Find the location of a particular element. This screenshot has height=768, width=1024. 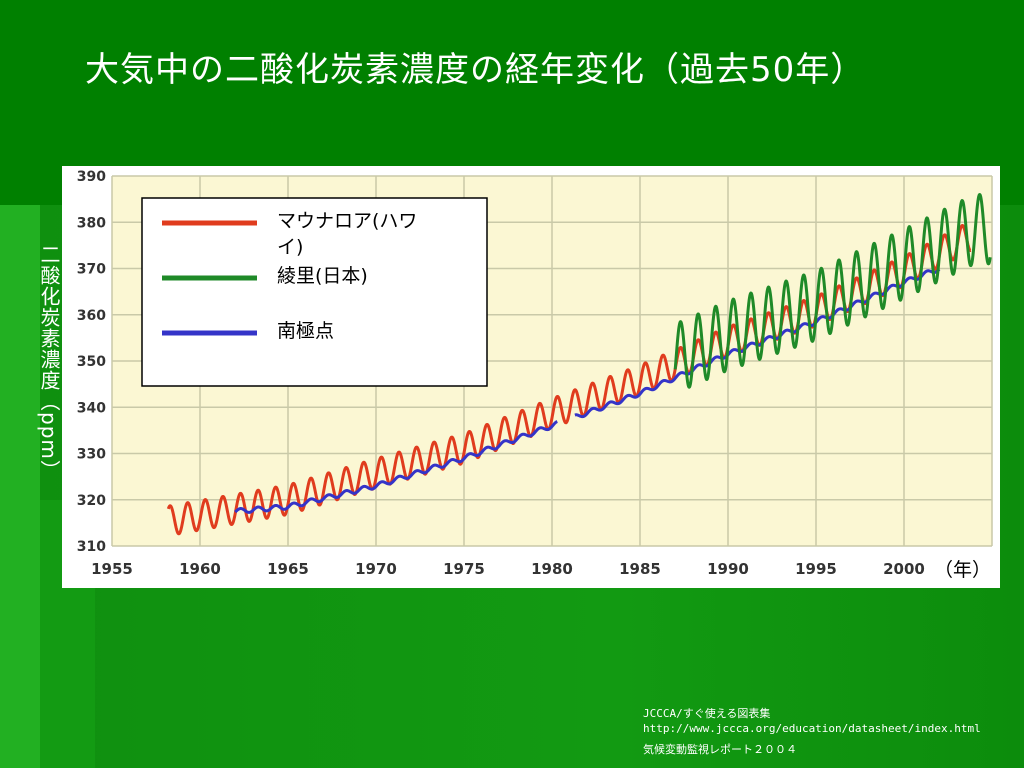

y-tick-label: 320 is located at coordinates (91, 501).